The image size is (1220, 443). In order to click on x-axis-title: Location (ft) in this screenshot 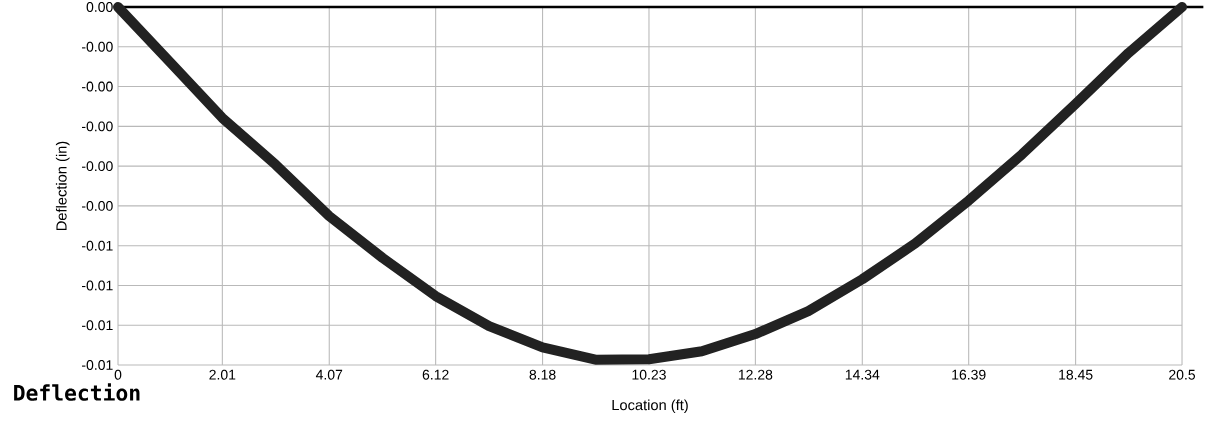, I will do `click(650, 406)`.